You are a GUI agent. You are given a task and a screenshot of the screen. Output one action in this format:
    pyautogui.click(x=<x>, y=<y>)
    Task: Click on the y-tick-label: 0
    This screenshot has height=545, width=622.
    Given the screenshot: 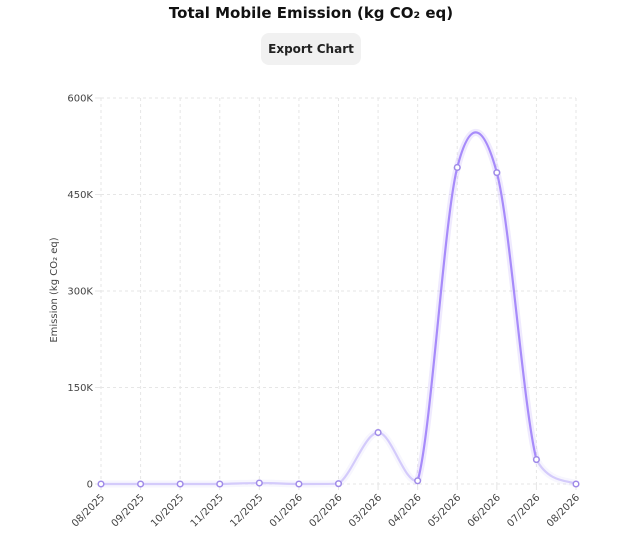 What is the action you would take?
    pyautogui.click(x=90, y=485)
    